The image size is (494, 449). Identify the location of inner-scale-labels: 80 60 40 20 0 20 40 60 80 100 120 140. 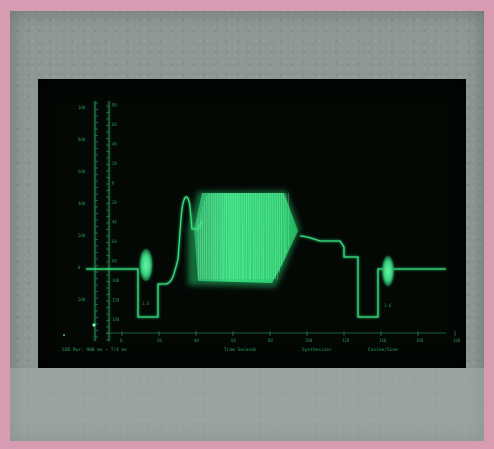
(116, 213).